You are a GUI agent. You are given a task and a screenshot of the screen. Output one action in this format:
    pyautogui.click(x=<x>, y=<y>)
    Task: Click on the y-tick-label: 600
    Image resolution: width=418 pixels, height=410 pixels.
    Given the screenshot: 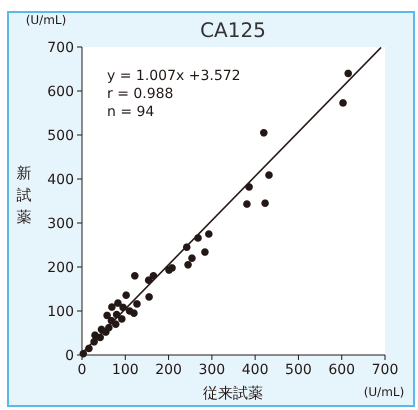 What is the action you would take?
    pyautogui.click(x=60, y=92)
    